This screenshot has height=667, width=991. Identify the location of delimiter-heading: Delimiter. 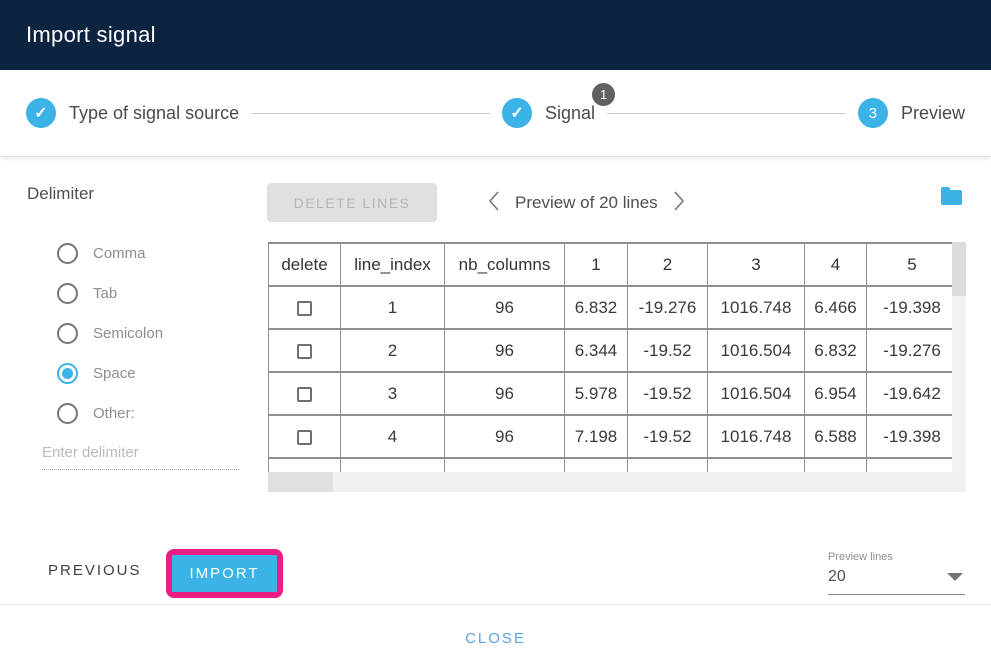
(61, 193).